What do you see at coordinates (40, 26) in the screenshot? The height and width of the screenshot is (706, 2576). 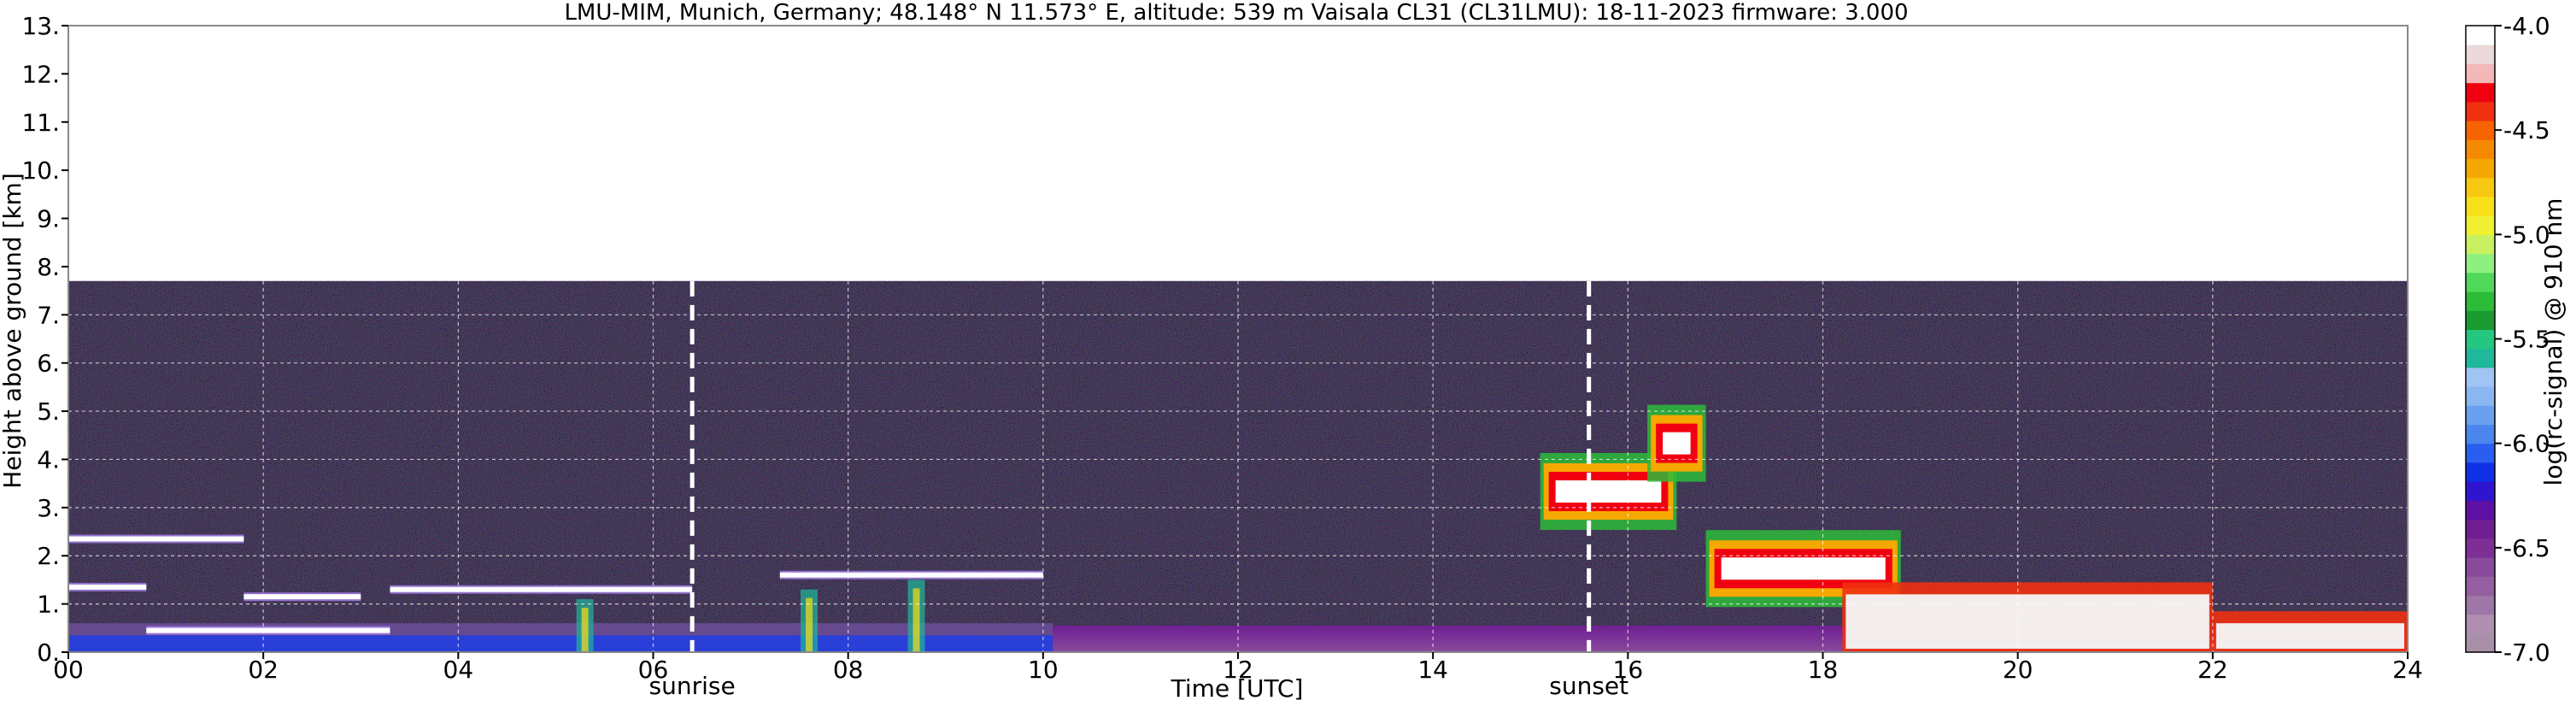 I see `y-tick-label: 13.` at bounding box center [40, 26].